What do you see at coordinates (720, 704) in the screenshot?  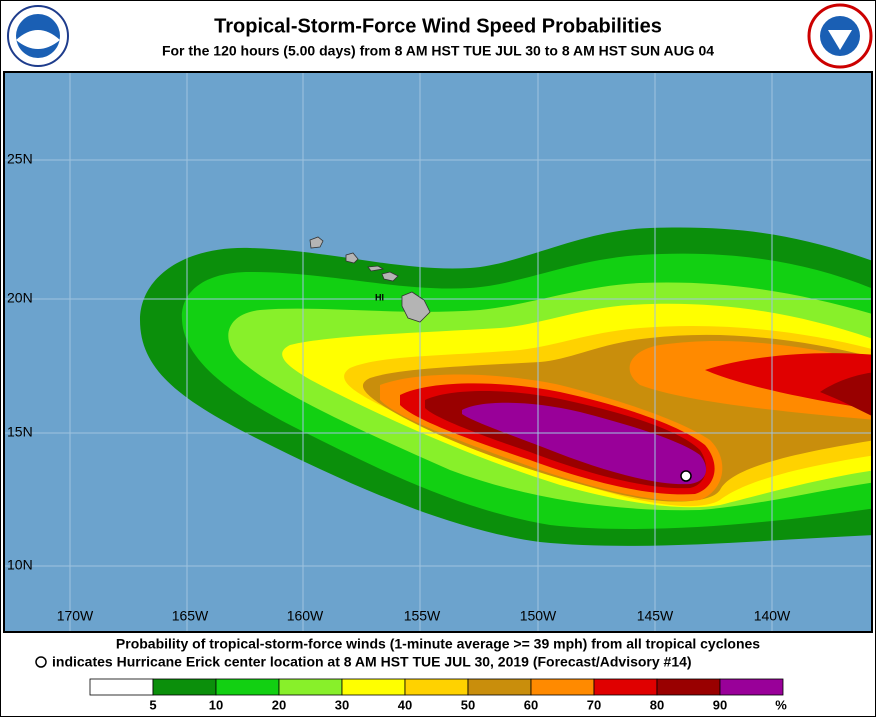 I see `legend-label: 90` at bounding box center [720, 704].